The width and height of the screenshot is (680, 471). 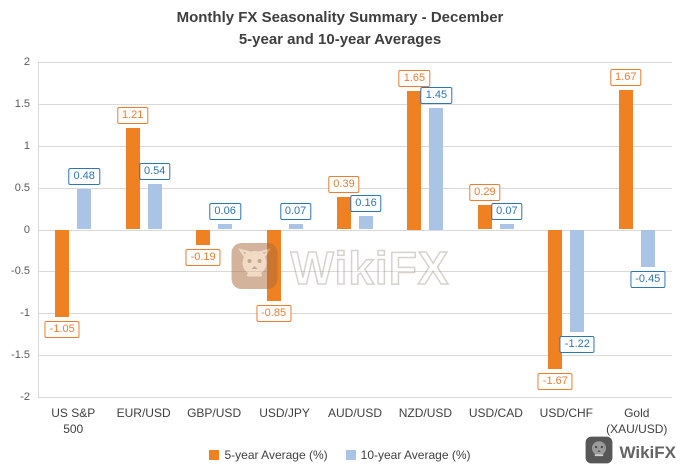 I want to click on bar-5yr-usd/jpy, so click(x=273, y=265).